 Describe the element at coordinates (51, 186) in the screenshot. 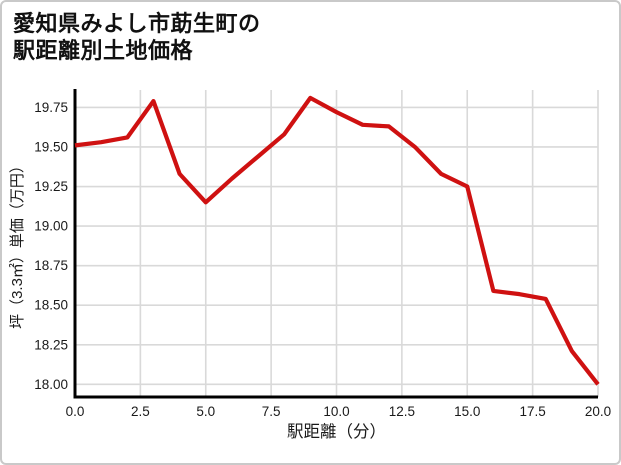

I see `y-tick-label: 19.25` at that location.